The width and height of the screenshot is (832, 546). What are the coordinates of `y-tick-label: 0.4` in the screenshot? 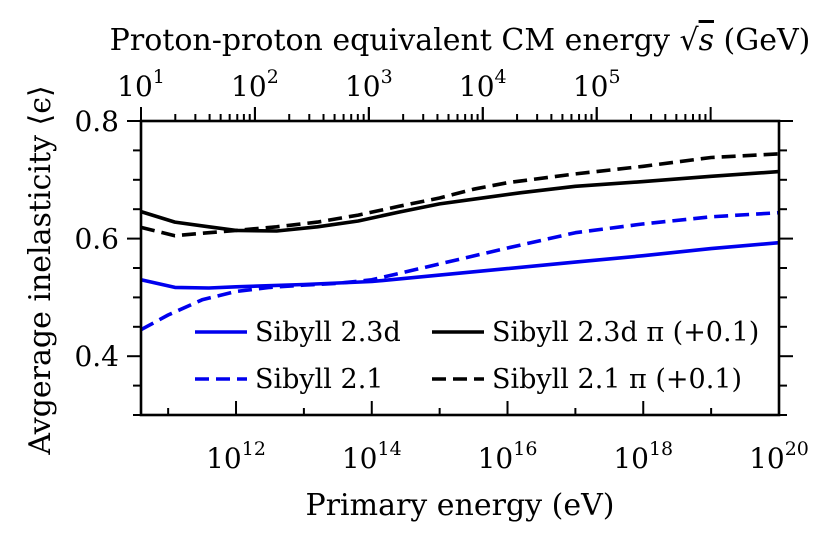 It's located at (96, 356).